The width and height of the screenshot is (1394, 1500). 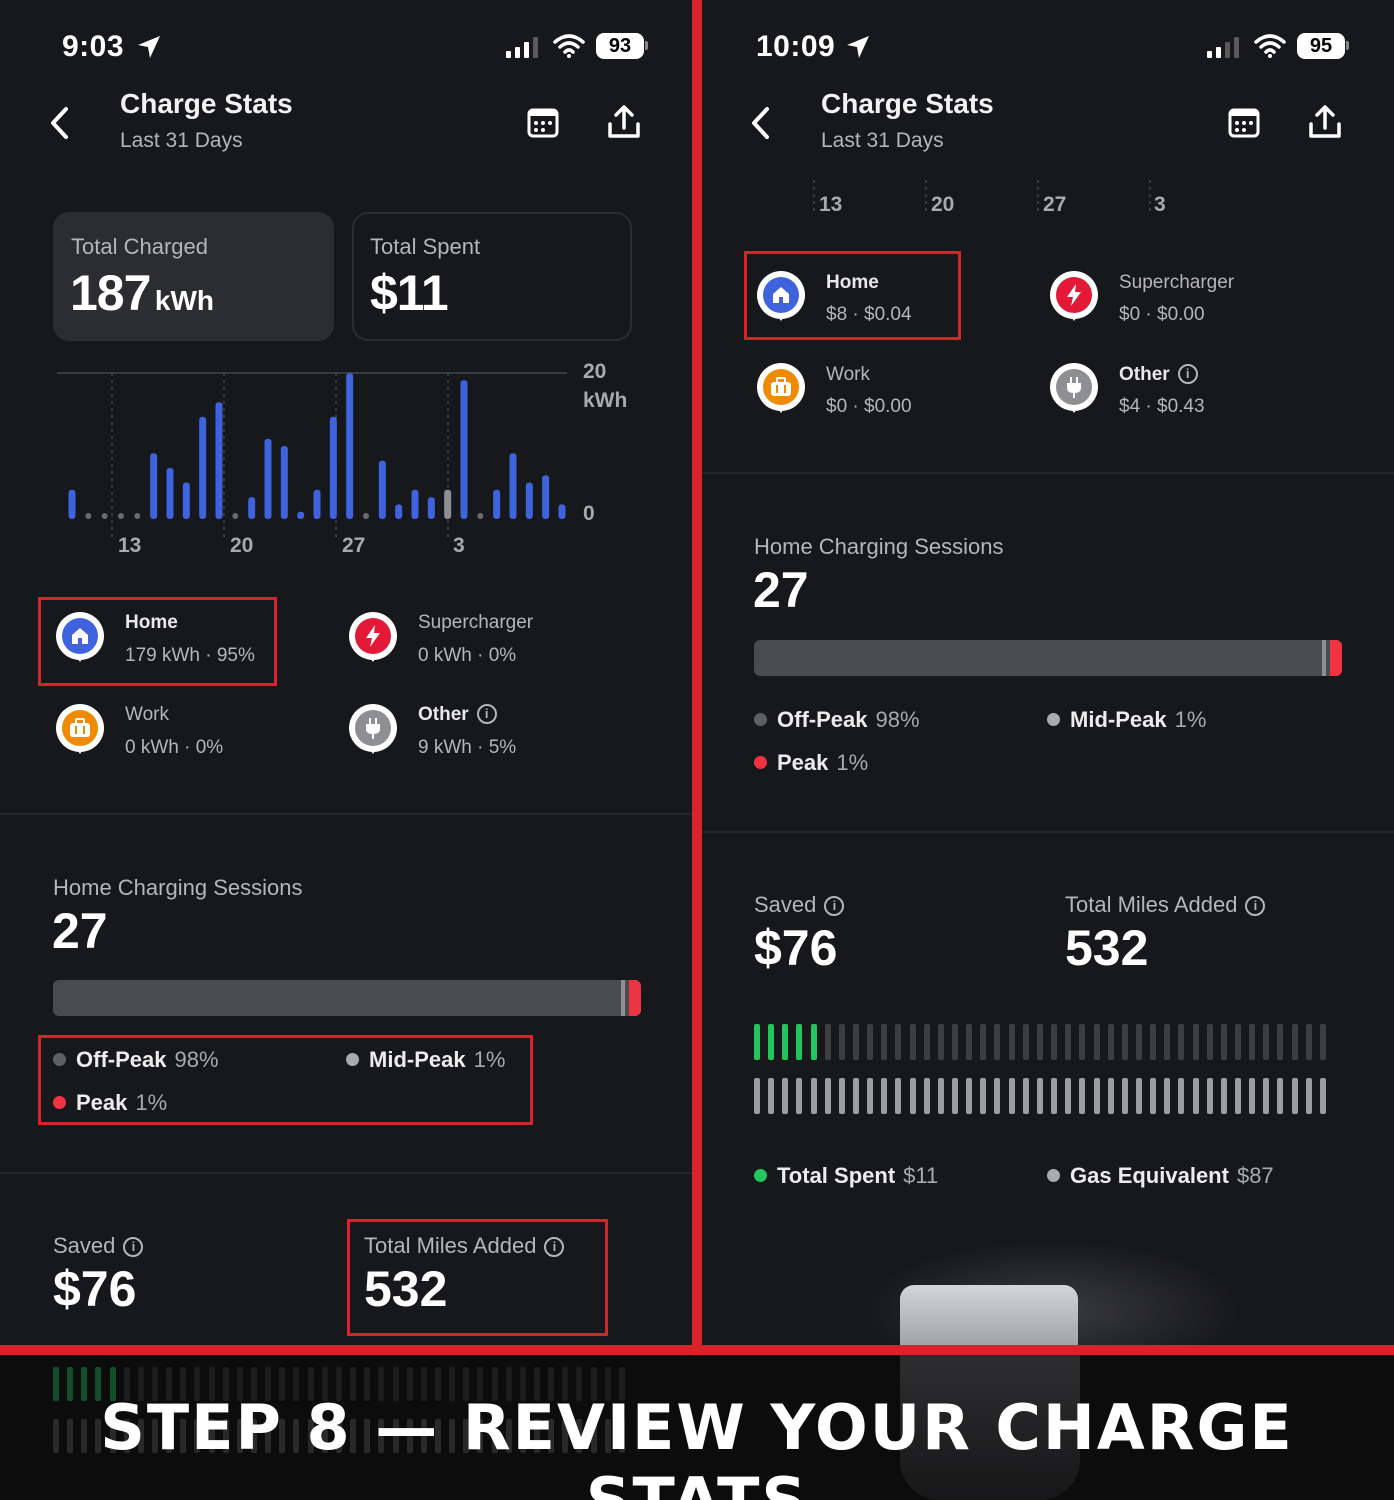 I want to click on location-value: $0 · $0.00, so click(x=869, y=406).